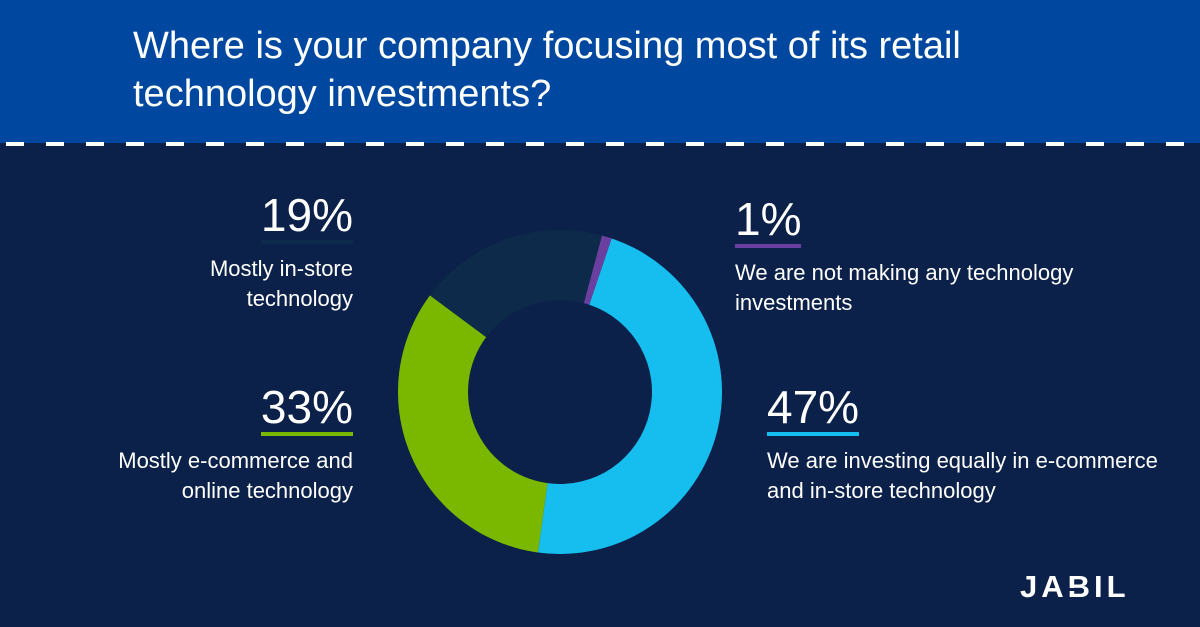 The image size is (1200, 627). Describe the element at coordinates (813, 410) in the screenshot. I see `callout-equal-value: 47%` at that location.